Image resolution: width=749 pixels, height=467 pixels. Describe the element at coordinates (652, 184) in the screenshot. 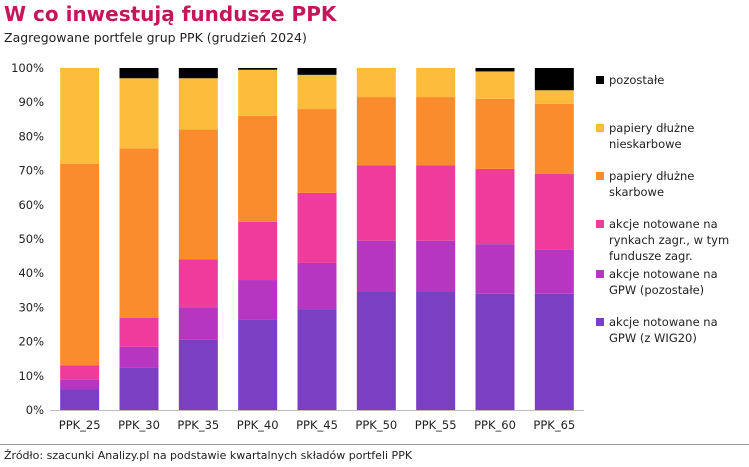

I see `legend-label: papiery dłużne skarbowe` at that location.